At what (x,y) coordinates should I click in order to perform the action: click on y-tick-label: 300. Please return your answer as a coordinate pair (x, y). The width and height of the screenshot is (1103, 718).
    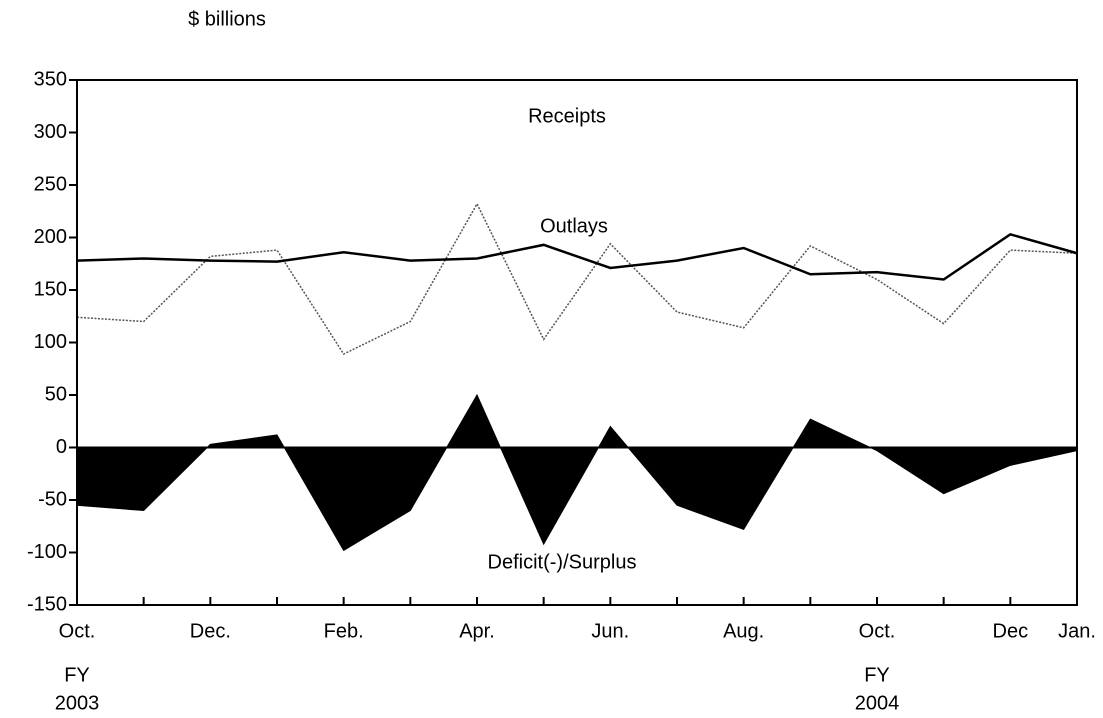
    Looking at the image, I should click on (50, 132).